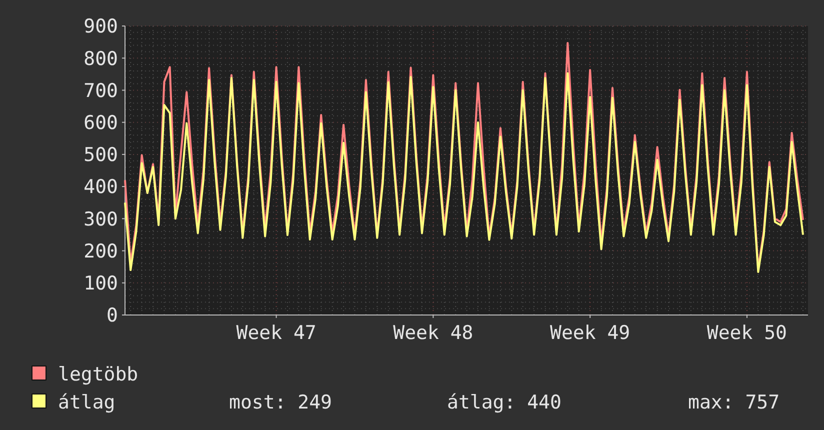 The image size is (824, 430). I want to click on x-tick-label: Week 49, so click(590, 333).